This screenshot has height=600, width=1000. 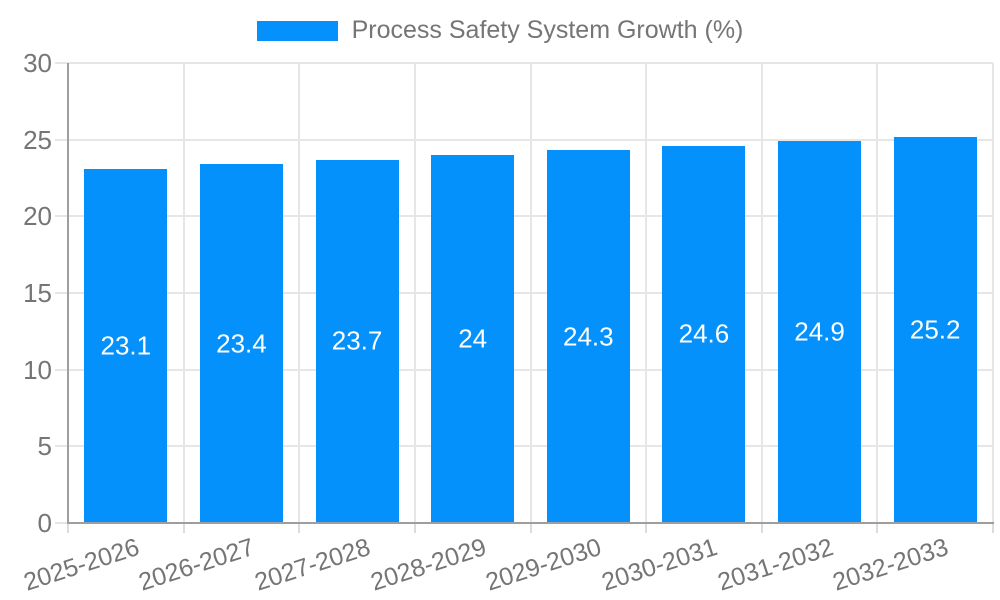 I want to click on x-tick-label: 2029-2030, so click(x=543, y=565).